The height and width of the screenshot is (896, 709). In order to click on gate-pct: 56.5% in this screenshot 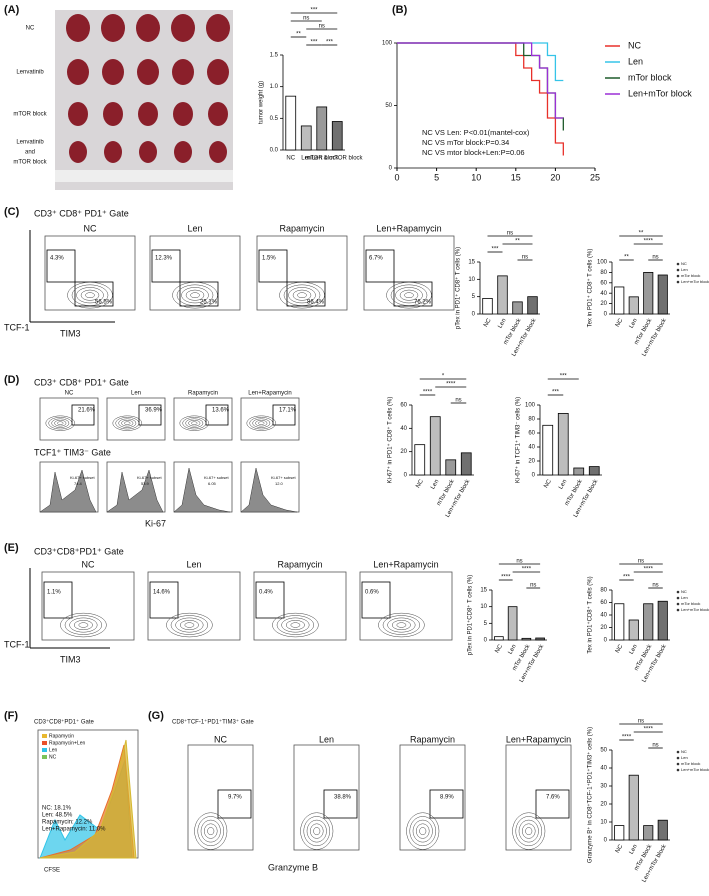, I will do `click(104, 303)`.